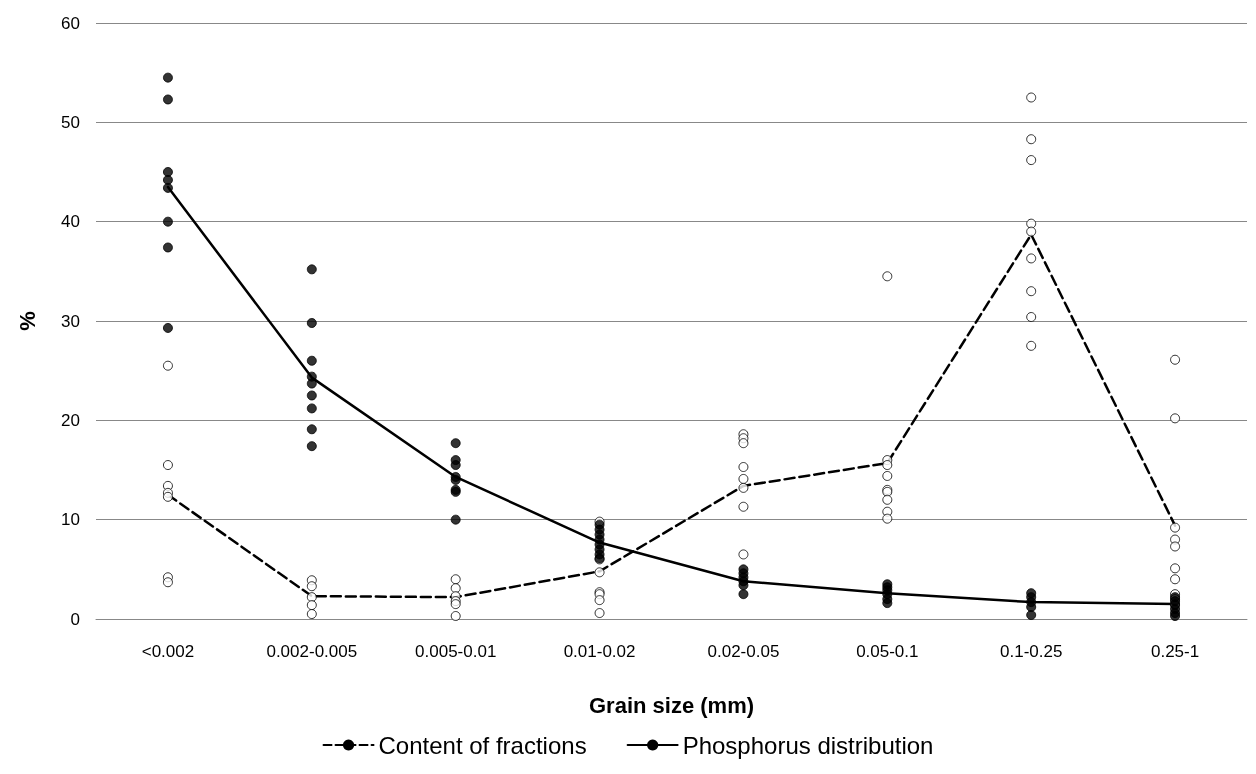  I want to click on x-tick-label: 0.002-0.005, so click(312, 651).